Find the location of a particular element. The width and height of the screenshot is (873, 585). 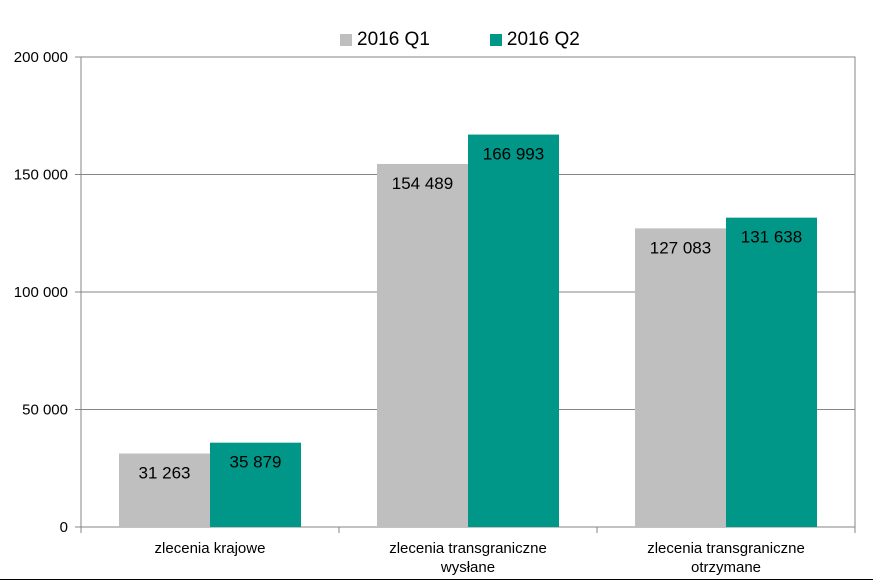

x-category-label: otrzymane is located at coordinates (726, 567).